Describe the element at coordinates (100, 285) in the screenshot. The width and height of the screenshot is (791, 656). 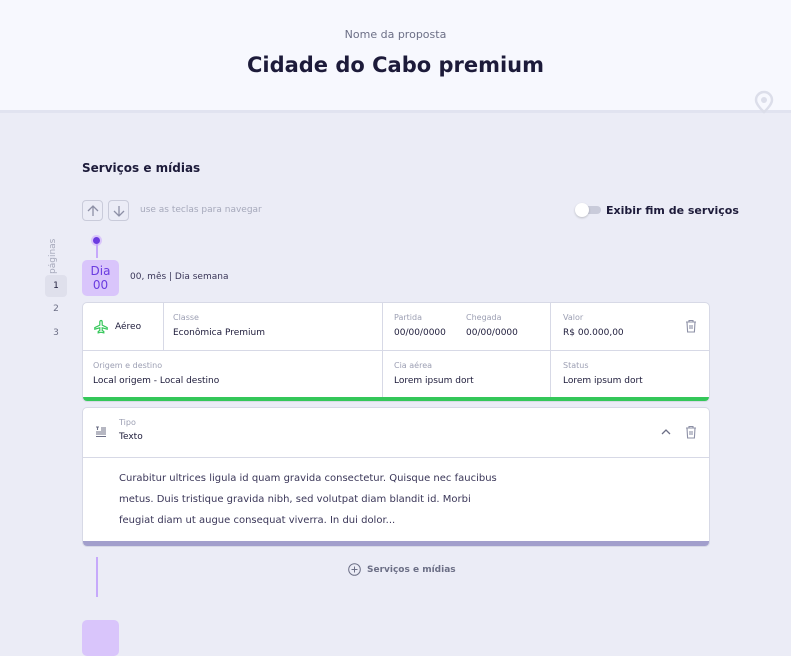
I see `day-number: 00` at that location.